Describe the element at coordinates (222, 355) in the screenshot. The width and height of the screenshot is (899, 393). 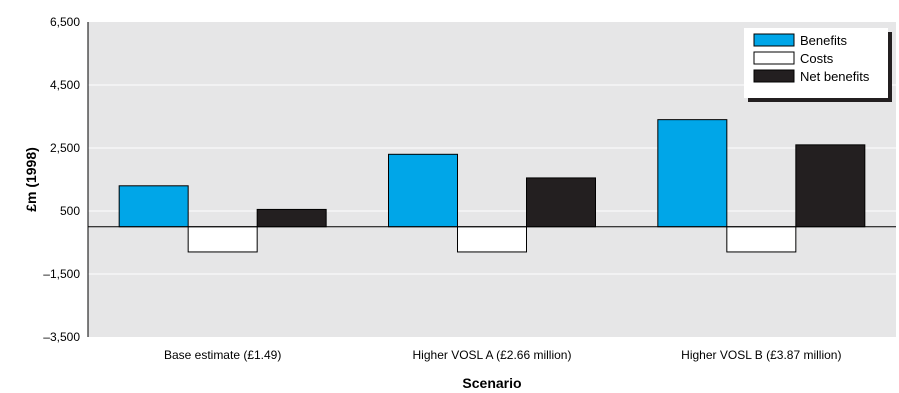
I see `x-tick-label: Base estimate (£1.49)` at that location.